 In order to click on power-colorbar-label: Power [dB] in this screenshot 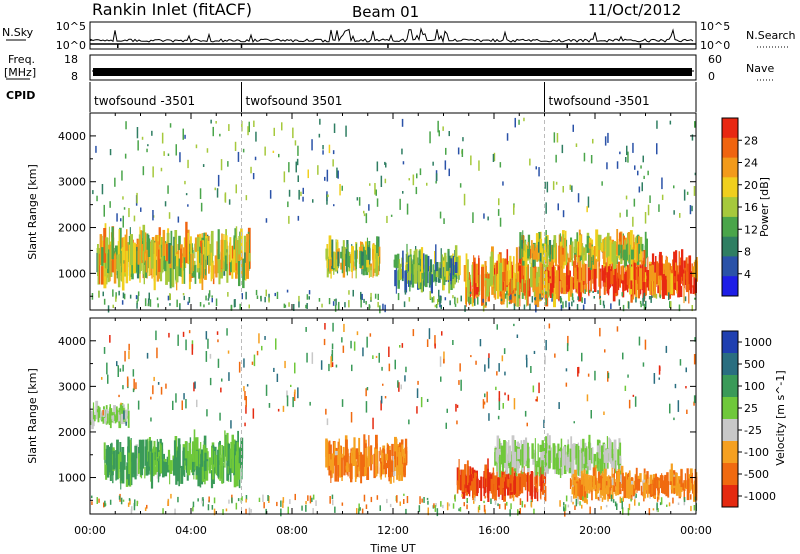, I will do `click(764, 207)`.